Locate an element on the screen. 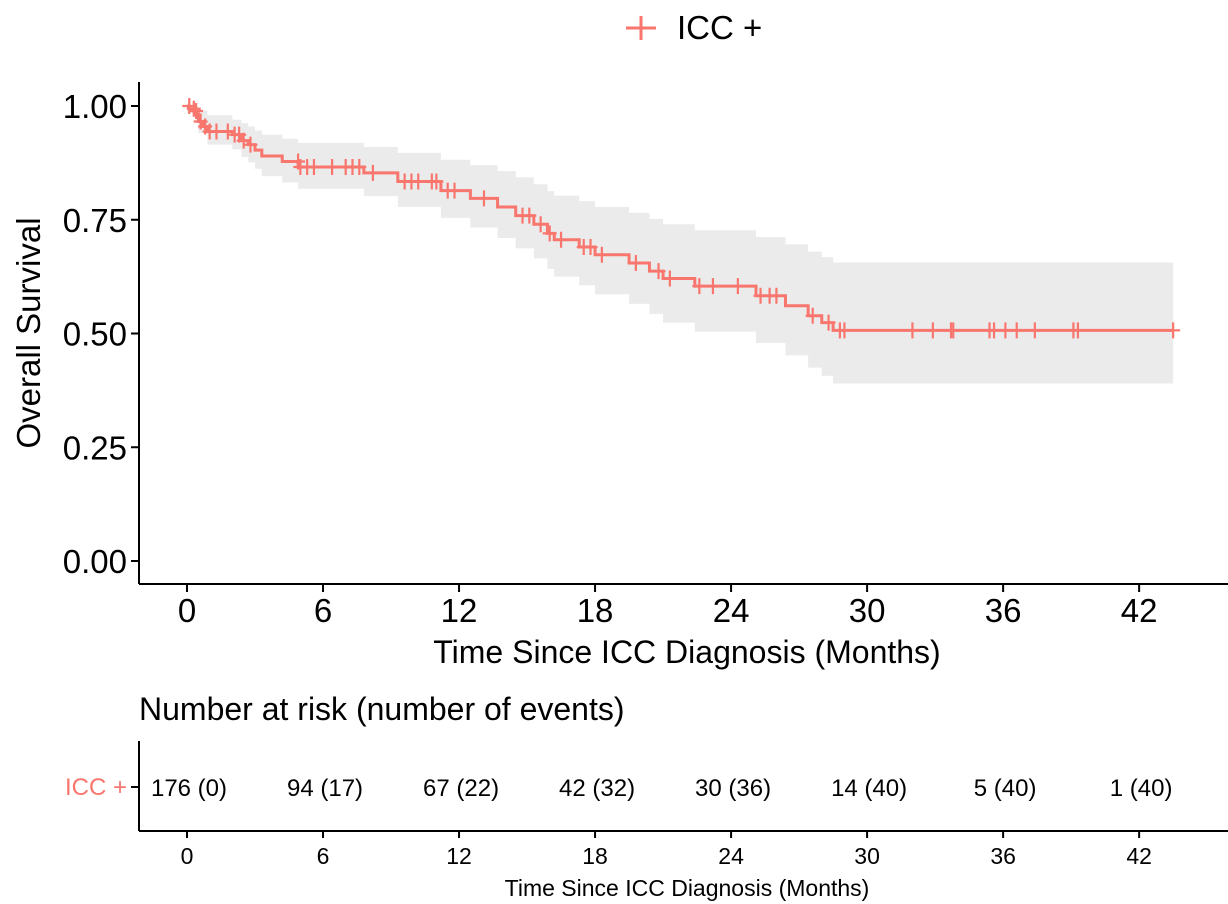 The width and height of the screenshot is (1228, 904). risk-cell: 176 (0) is located at coordinates (189, 788).